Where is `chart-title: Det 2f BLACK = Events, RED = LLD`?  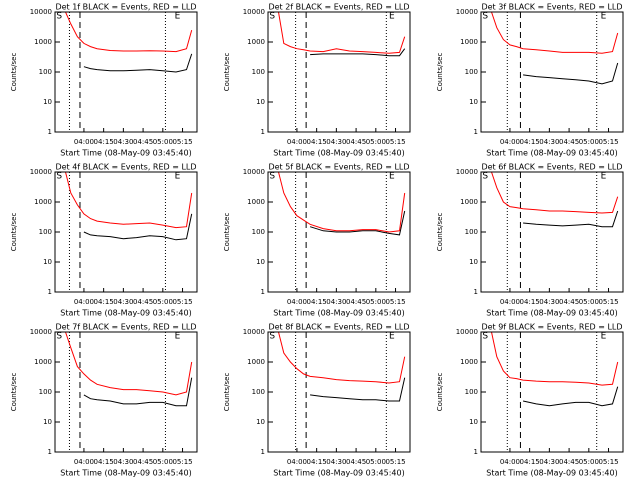
chart-title: Det 2f BLACK = Events, RED = LLD is located at coordinates (338, 7).